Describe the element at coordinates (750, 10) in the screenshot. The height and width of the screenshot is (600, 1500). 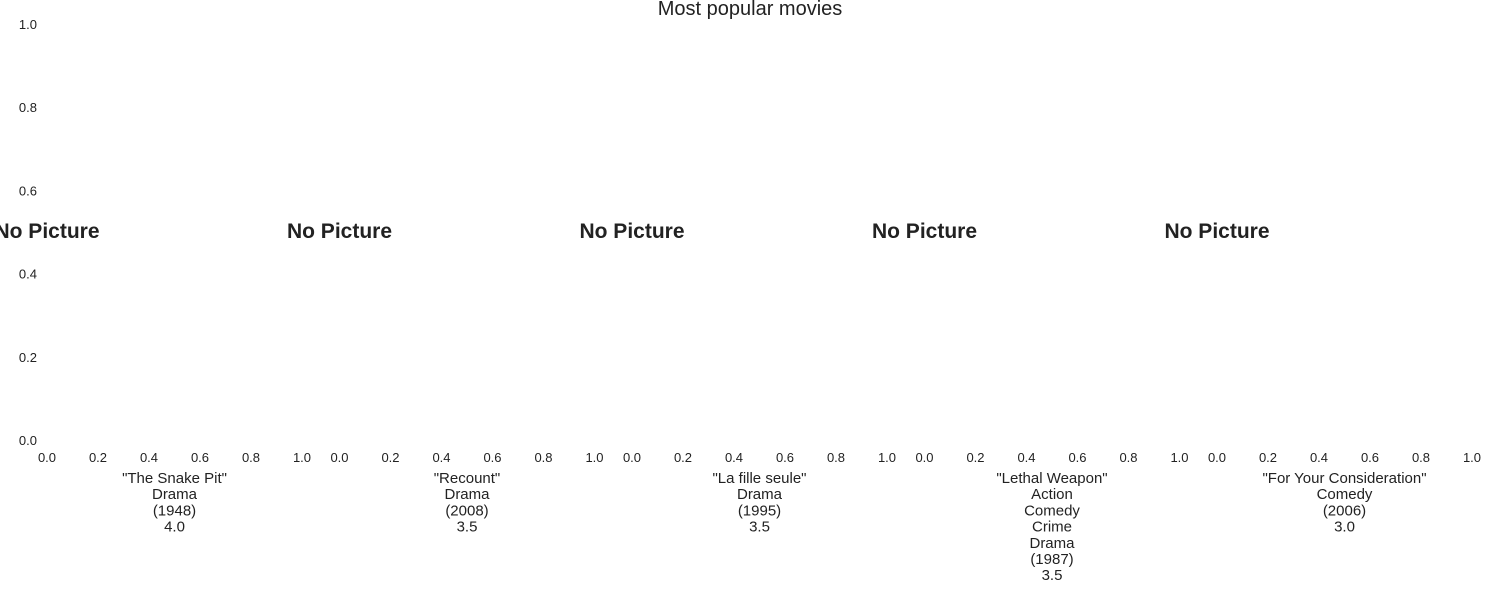
I see `chart-title: Most popular movies` at that location.